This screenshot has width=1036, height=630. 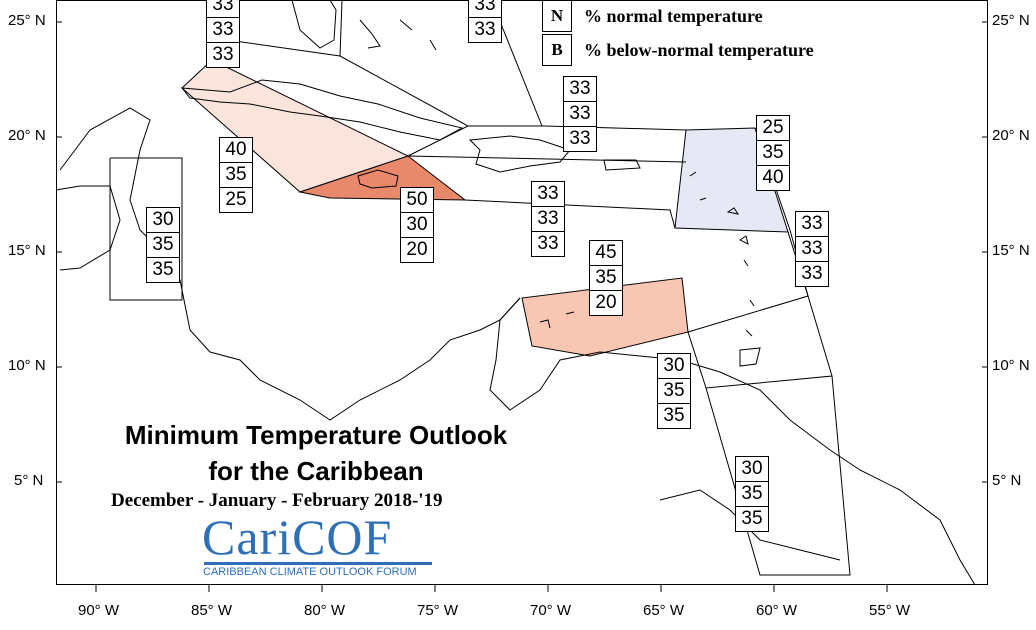 What do you see at coordinates (557, 50) in the screenshot?
I see `legend-key: B` at bounding box center [557, 50].